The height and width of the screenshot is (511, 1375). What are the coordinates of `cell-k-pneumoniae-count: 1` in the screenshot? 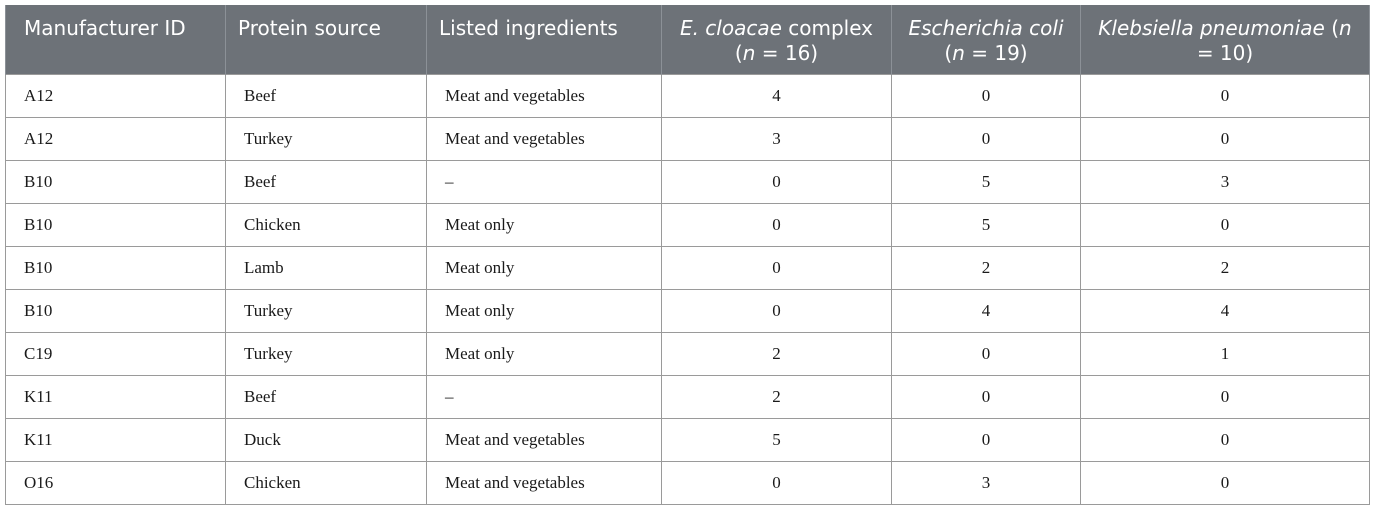 It's located at (1225, 353).